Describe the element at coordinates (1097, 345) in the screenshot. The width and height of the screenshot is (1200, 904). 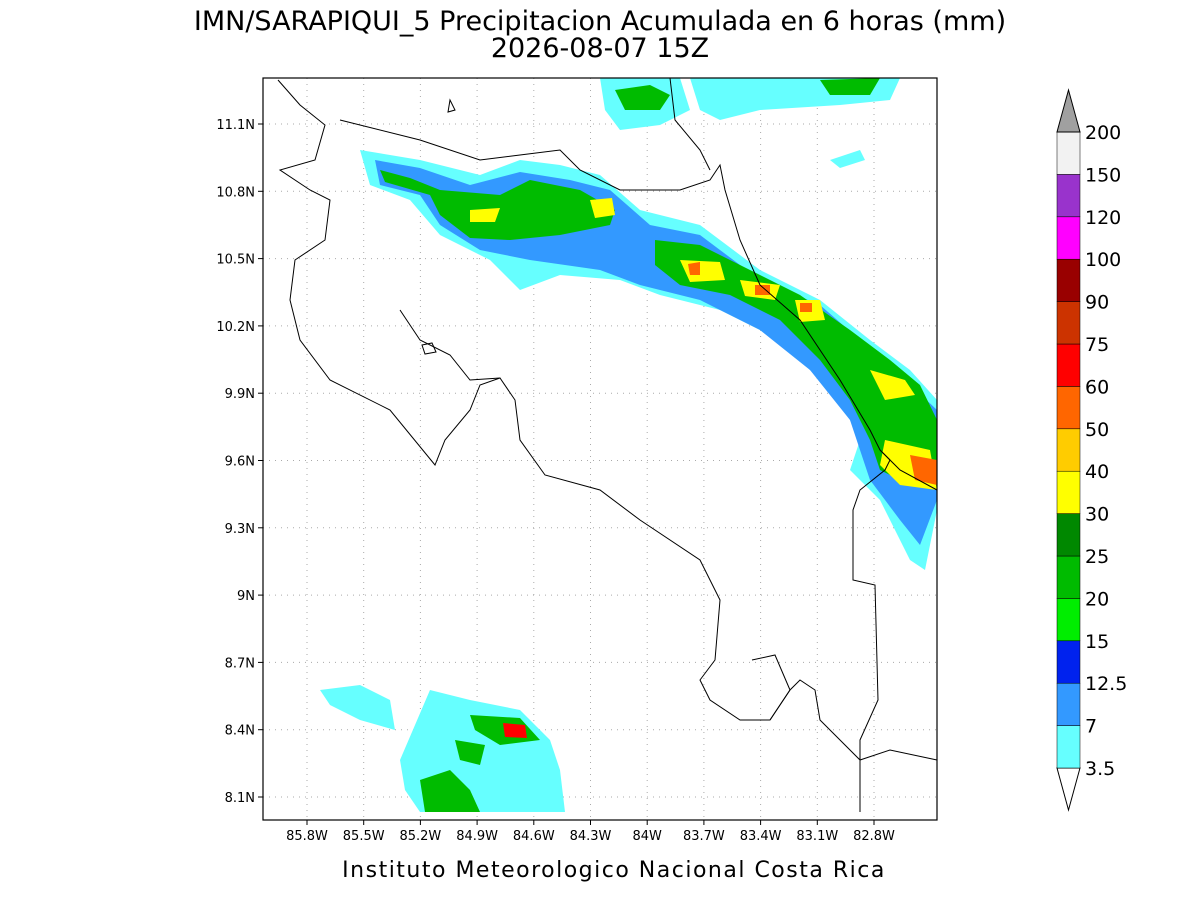
I see `colorbar-label: 75` at that location.